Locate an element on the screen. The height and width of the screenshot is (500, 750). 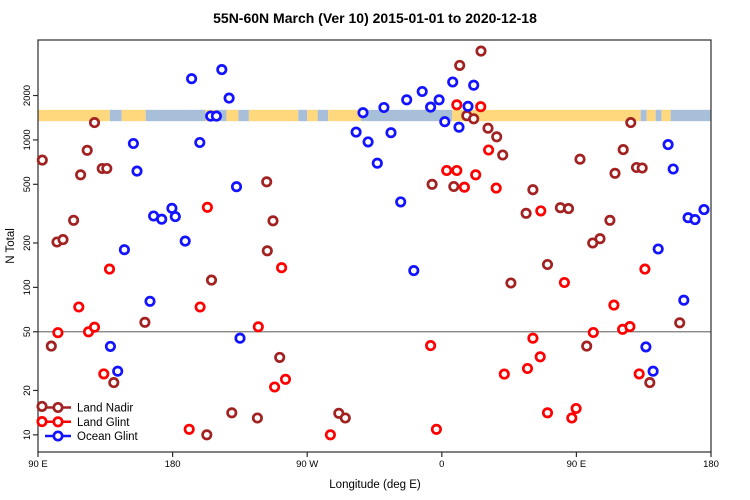
legend-item: Land Nadir is located at coordinates (89, 408).